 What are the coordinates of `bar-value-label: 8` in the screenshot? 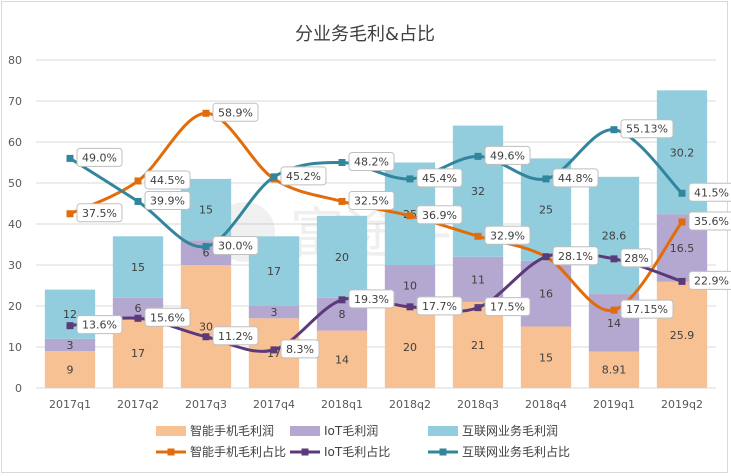 It's located at (342, 314).